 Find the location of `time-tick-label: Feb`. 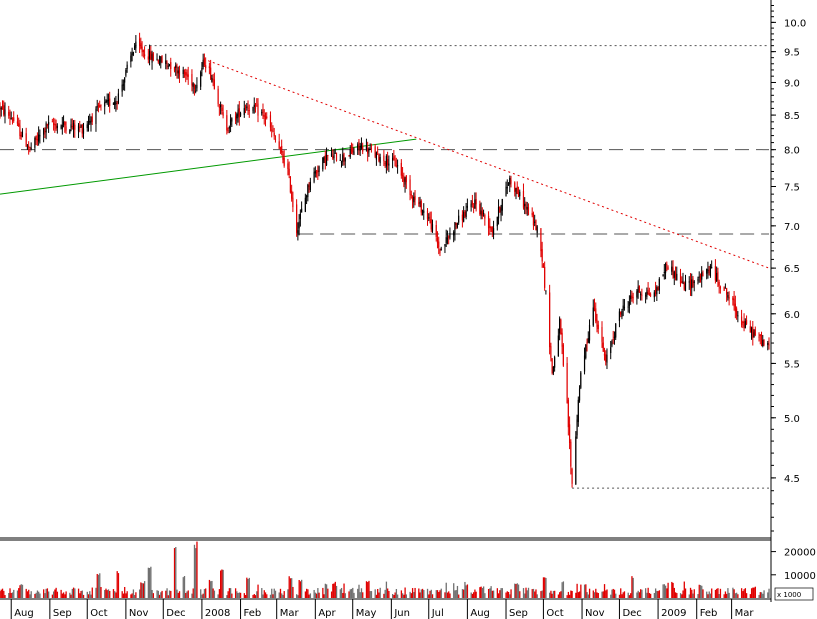

time-tick-label: Feb is located at coordinates (709, 613).